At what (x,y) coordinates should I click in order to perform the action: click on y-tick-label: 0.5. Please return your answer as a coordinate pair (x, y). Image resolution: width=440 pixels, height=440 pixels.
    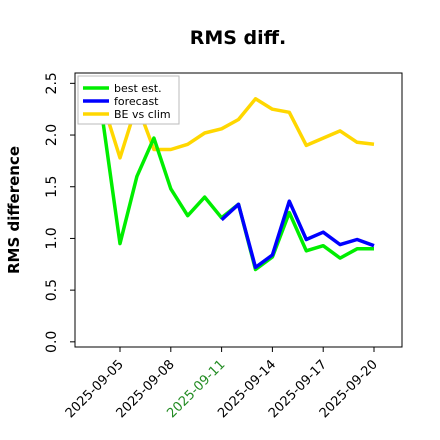
    Looking at the image, I should click on (52, 290).